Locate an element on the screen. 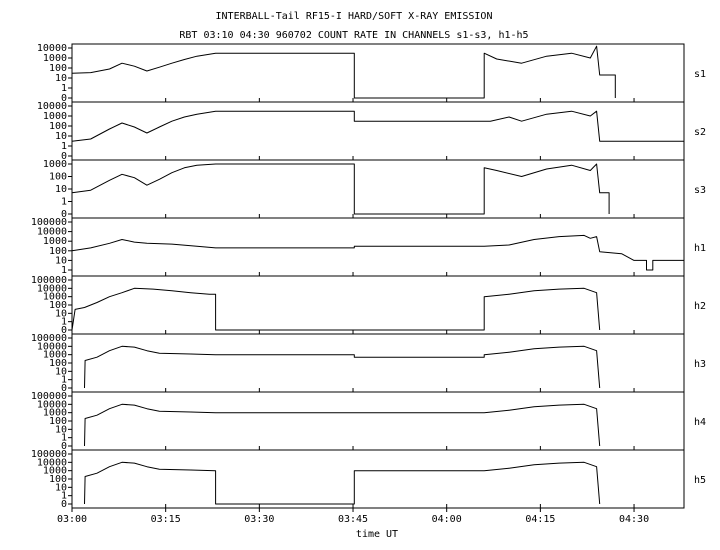 The image size is (720, 550). y-tick-label-h3: 1 is located at coordinates (64, 380).